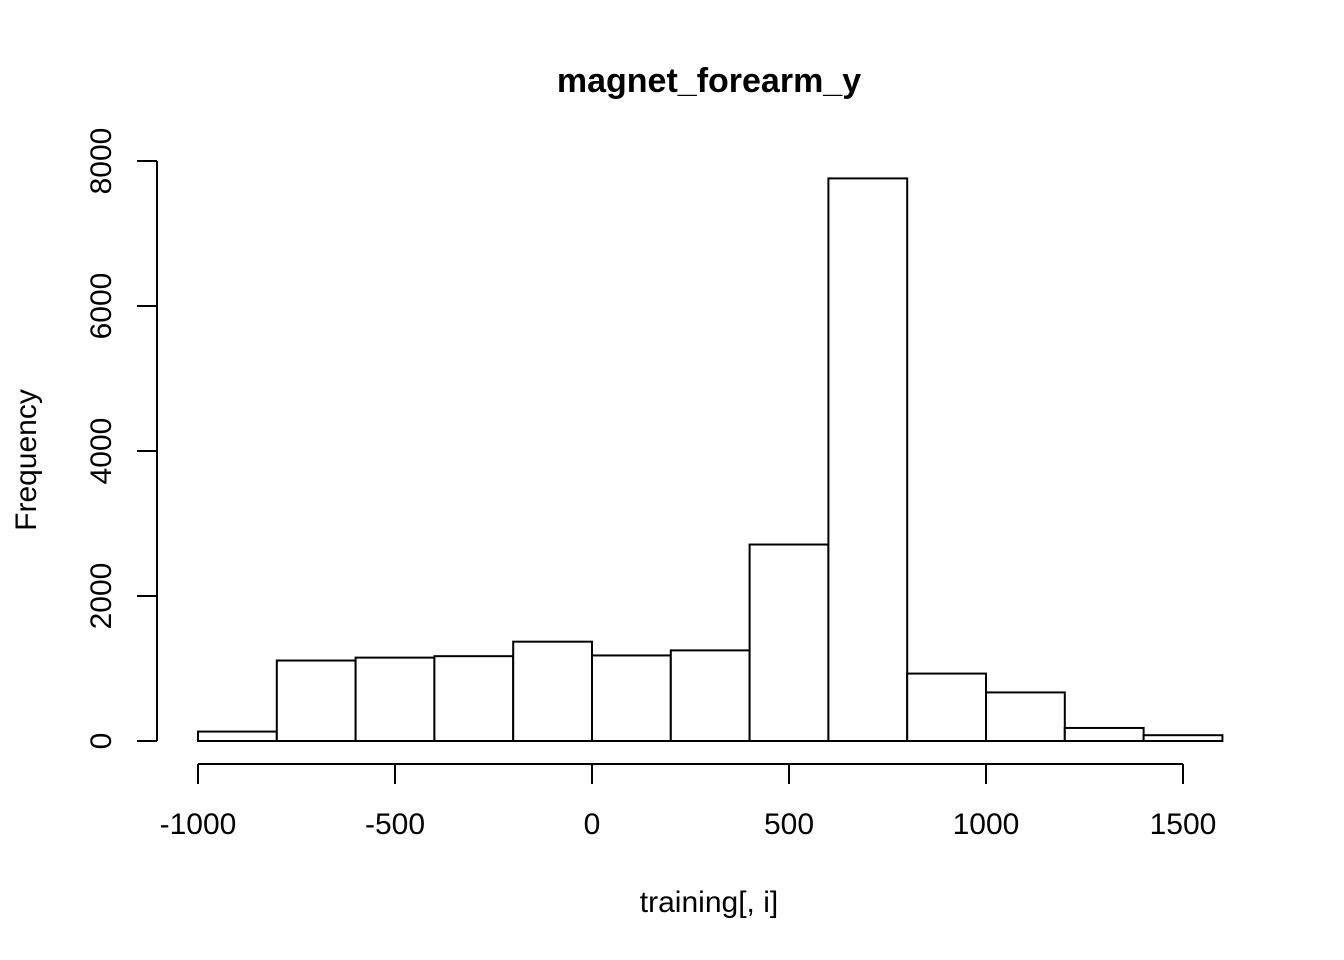 This screenshot has width=1344, height=960. I want to click on chart-title: magnet_forearm_y, so click(709, 81).